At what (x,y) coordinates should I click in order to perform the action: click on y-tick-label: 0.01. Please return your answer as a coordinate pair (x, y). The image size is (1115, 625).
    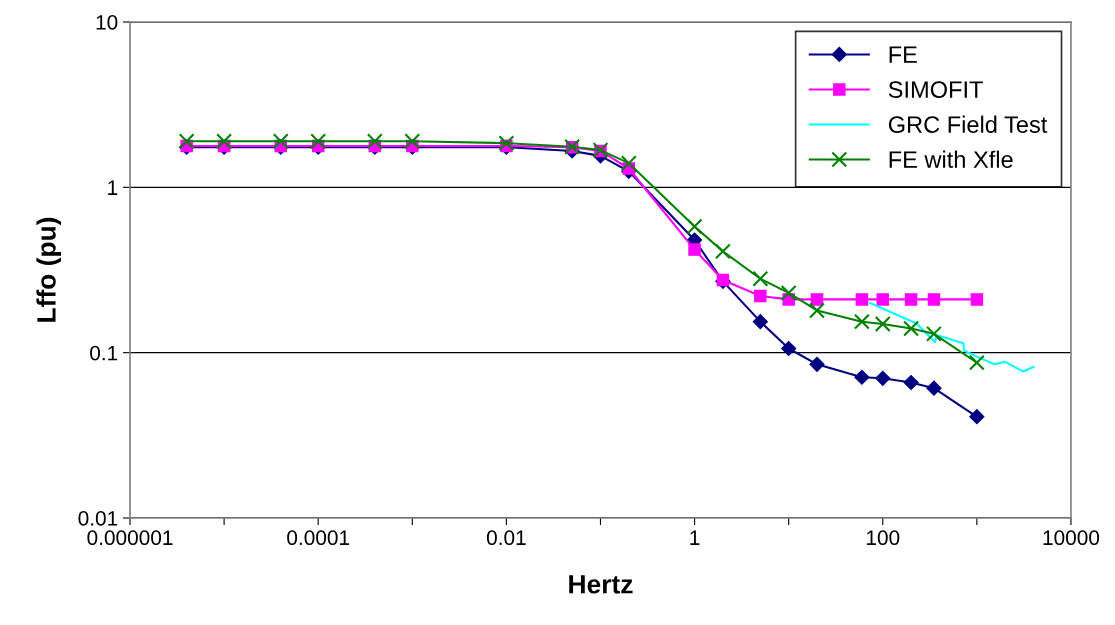
    Looking at the image, I should click on (98, 518).